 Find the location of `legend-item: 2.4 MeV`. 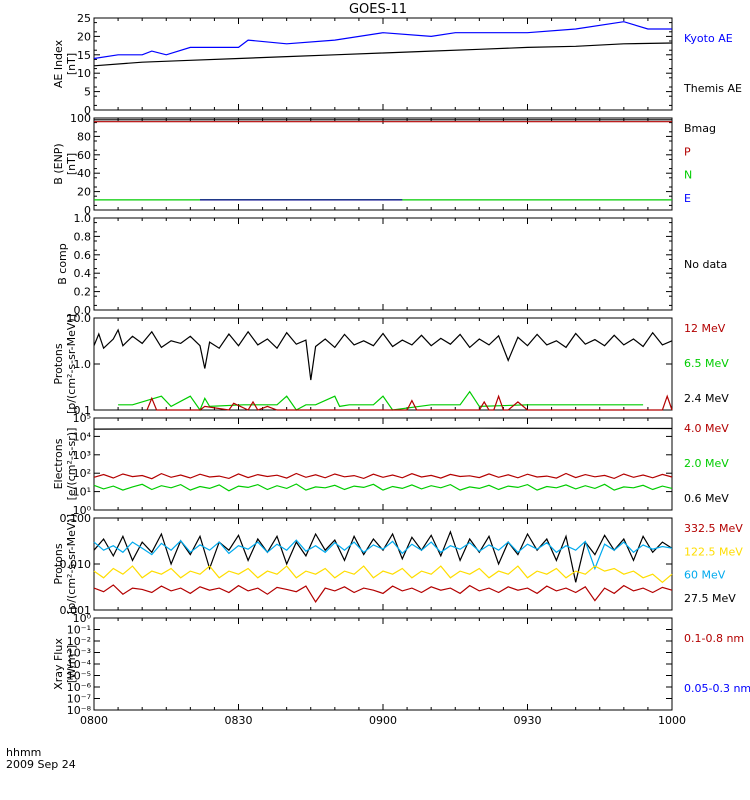

legend-item: 2.4 MeV is located at coordinates (706, 398).